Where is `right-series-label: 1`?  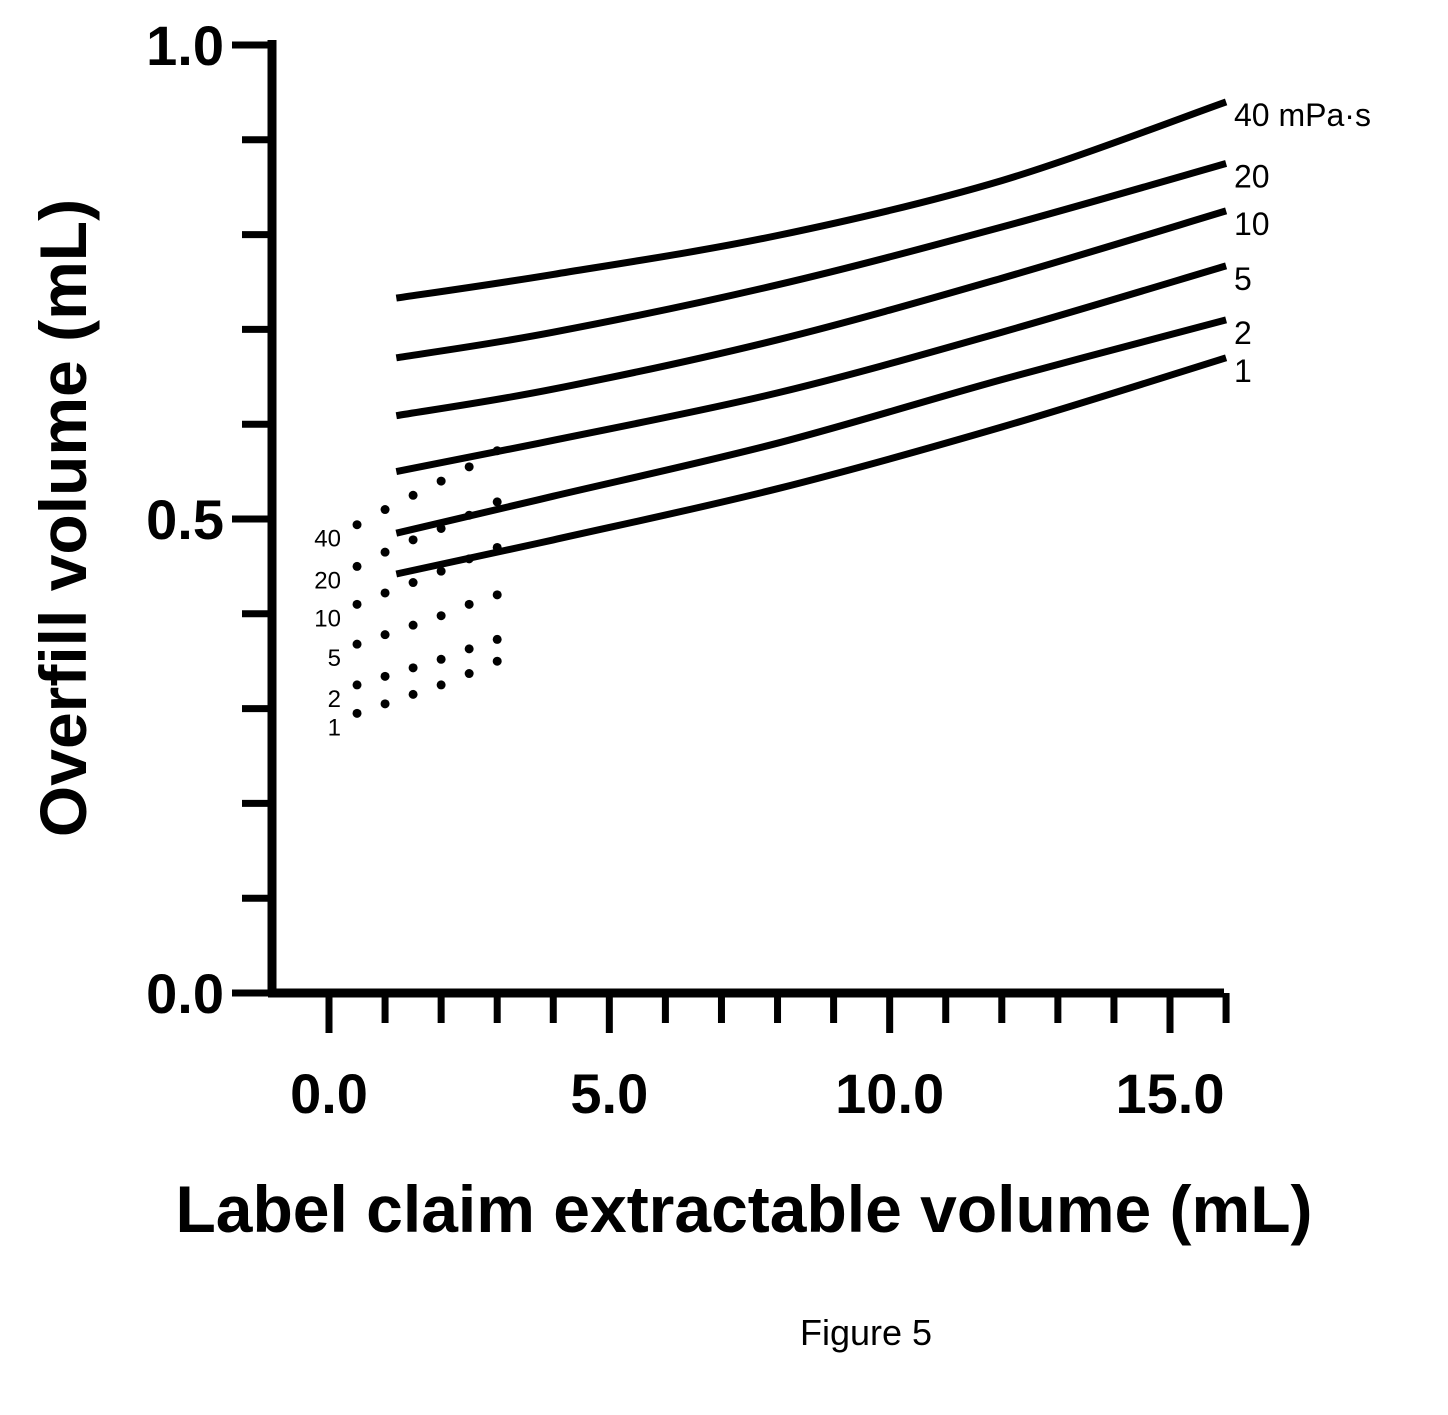
right-series-label: 1 is located at coordinates (1243, 371).